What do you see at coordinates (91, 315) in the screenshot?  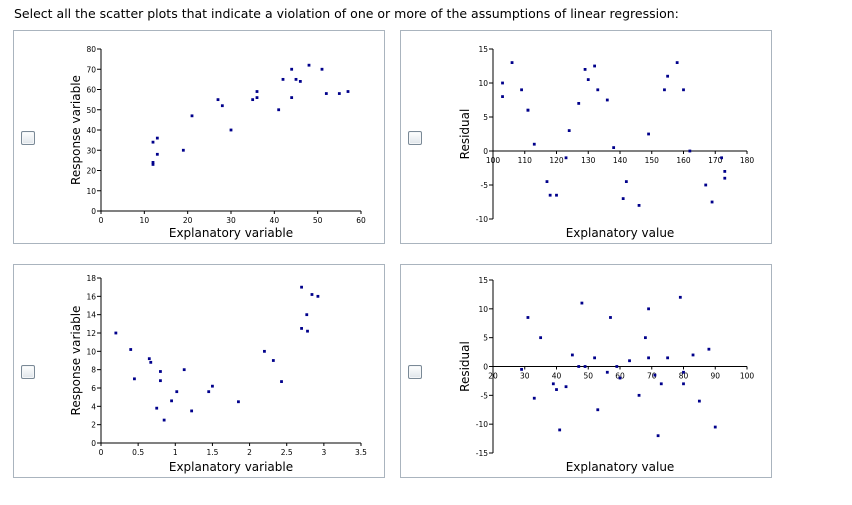 I see `chart3-y-tick-label: 14` at bounding box center [91, 315].